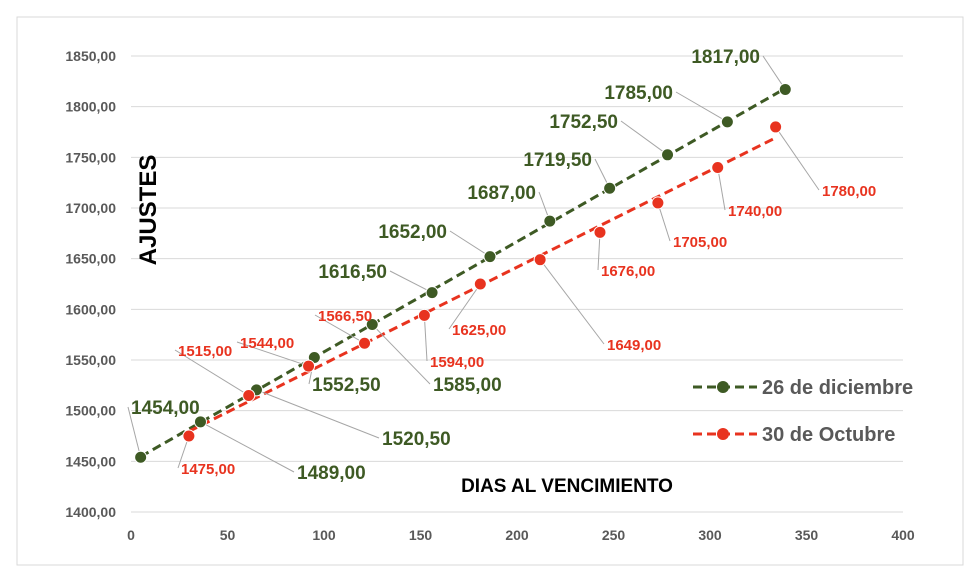 Image resolution: width=980 pixels, height=580 pixels. I want to click on x-tick-label: 300, so click(710, 535).